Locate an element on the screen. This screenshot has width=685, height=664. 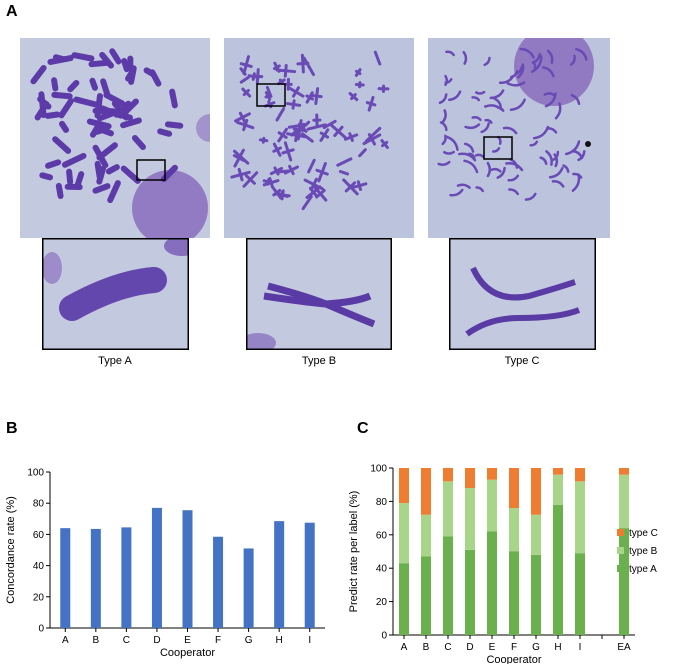
bar-E-type-B is located at coordinates (492, 505).